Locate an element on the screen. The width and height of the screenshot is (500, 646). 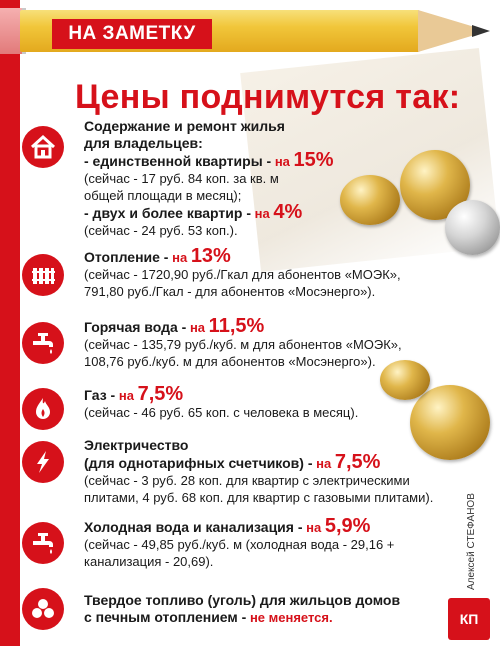
coal-icon is located at coordinates (43, 609).